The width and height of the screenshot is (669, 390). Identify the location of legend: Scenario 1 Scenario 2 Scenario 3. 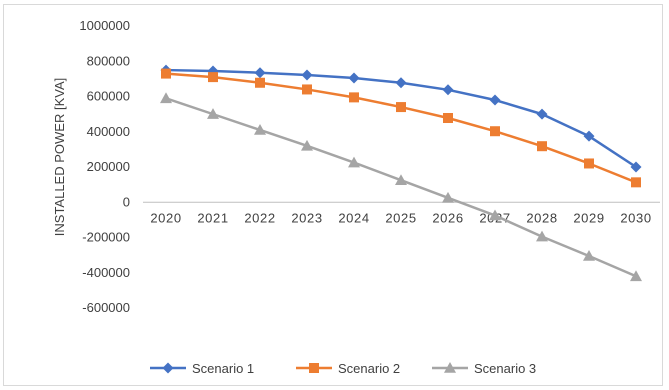
(343, 368).